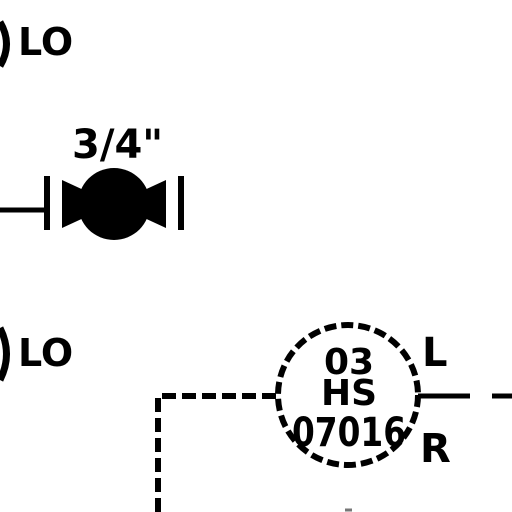 The width and height of the screenshot is (512, 512). I want to click on hand-switch-tag-type: HS, so click(349, 393).